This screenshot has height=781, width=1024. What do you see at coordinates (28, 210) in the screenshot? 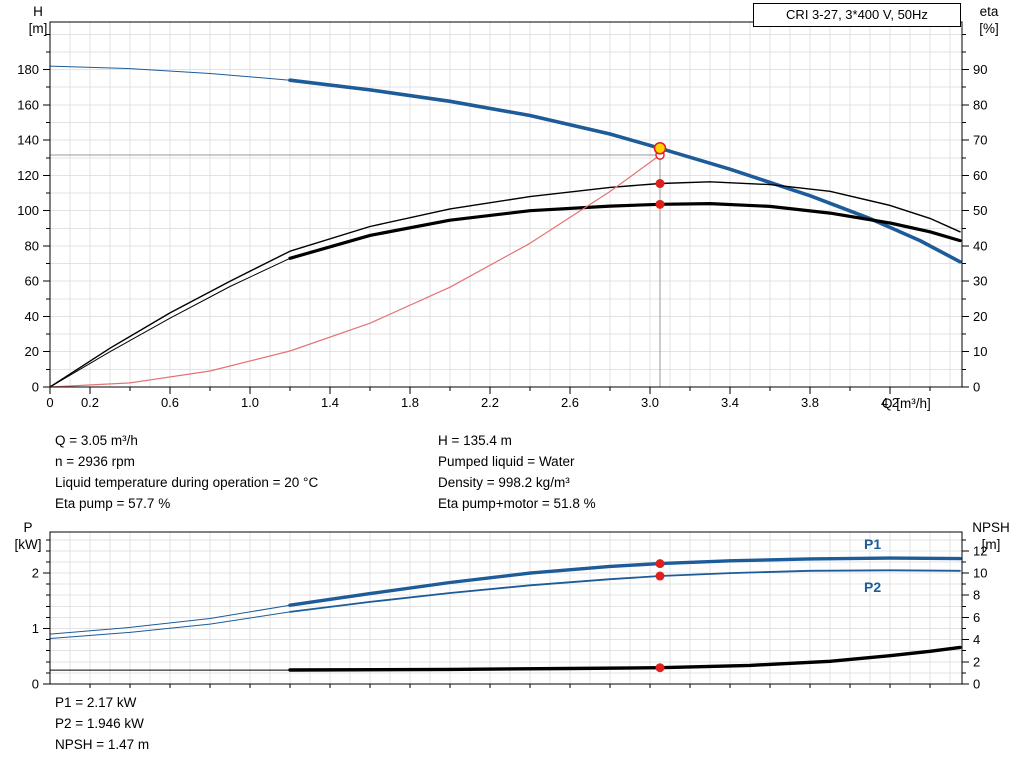
I see `svg-text: 100` at bounding box center [28, 210].